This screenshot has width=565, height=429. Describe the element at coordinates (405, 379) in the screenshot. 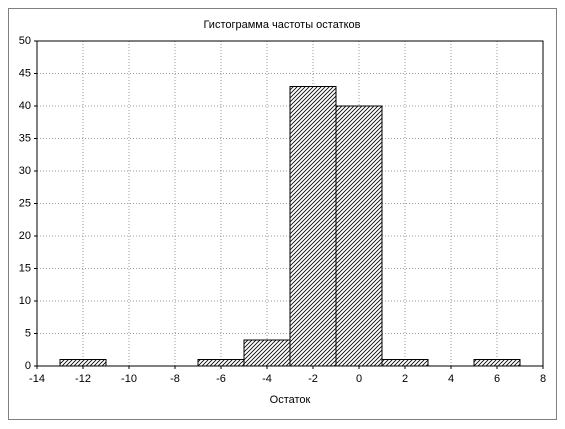

I see `x-tick-label: 2` at that location.